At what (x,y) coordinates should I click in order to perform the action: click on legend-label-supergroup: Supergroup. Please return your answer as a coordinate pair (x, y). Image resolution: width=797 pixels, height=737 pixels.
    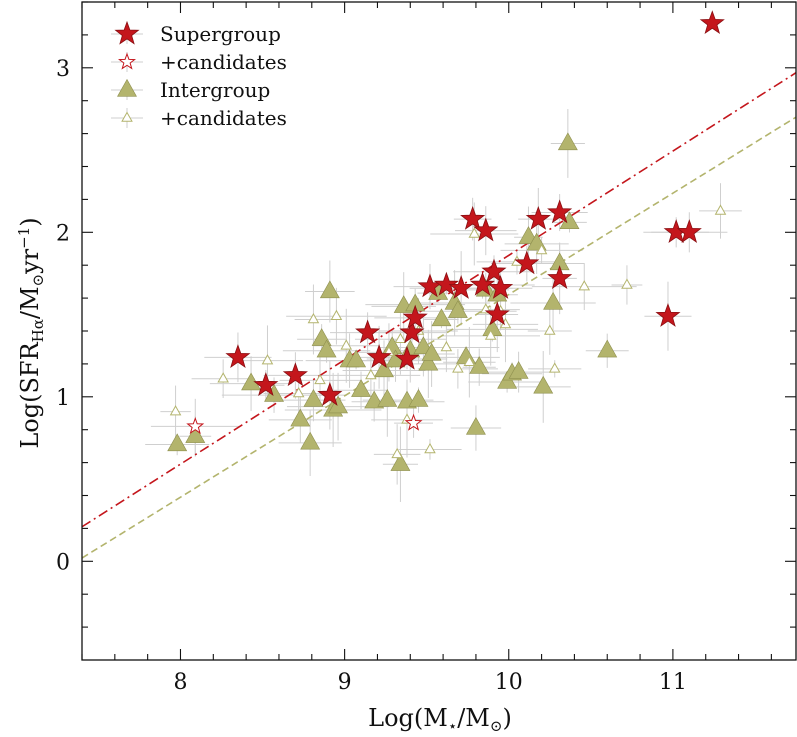
    Looking at the image, I should click on (220, 34).